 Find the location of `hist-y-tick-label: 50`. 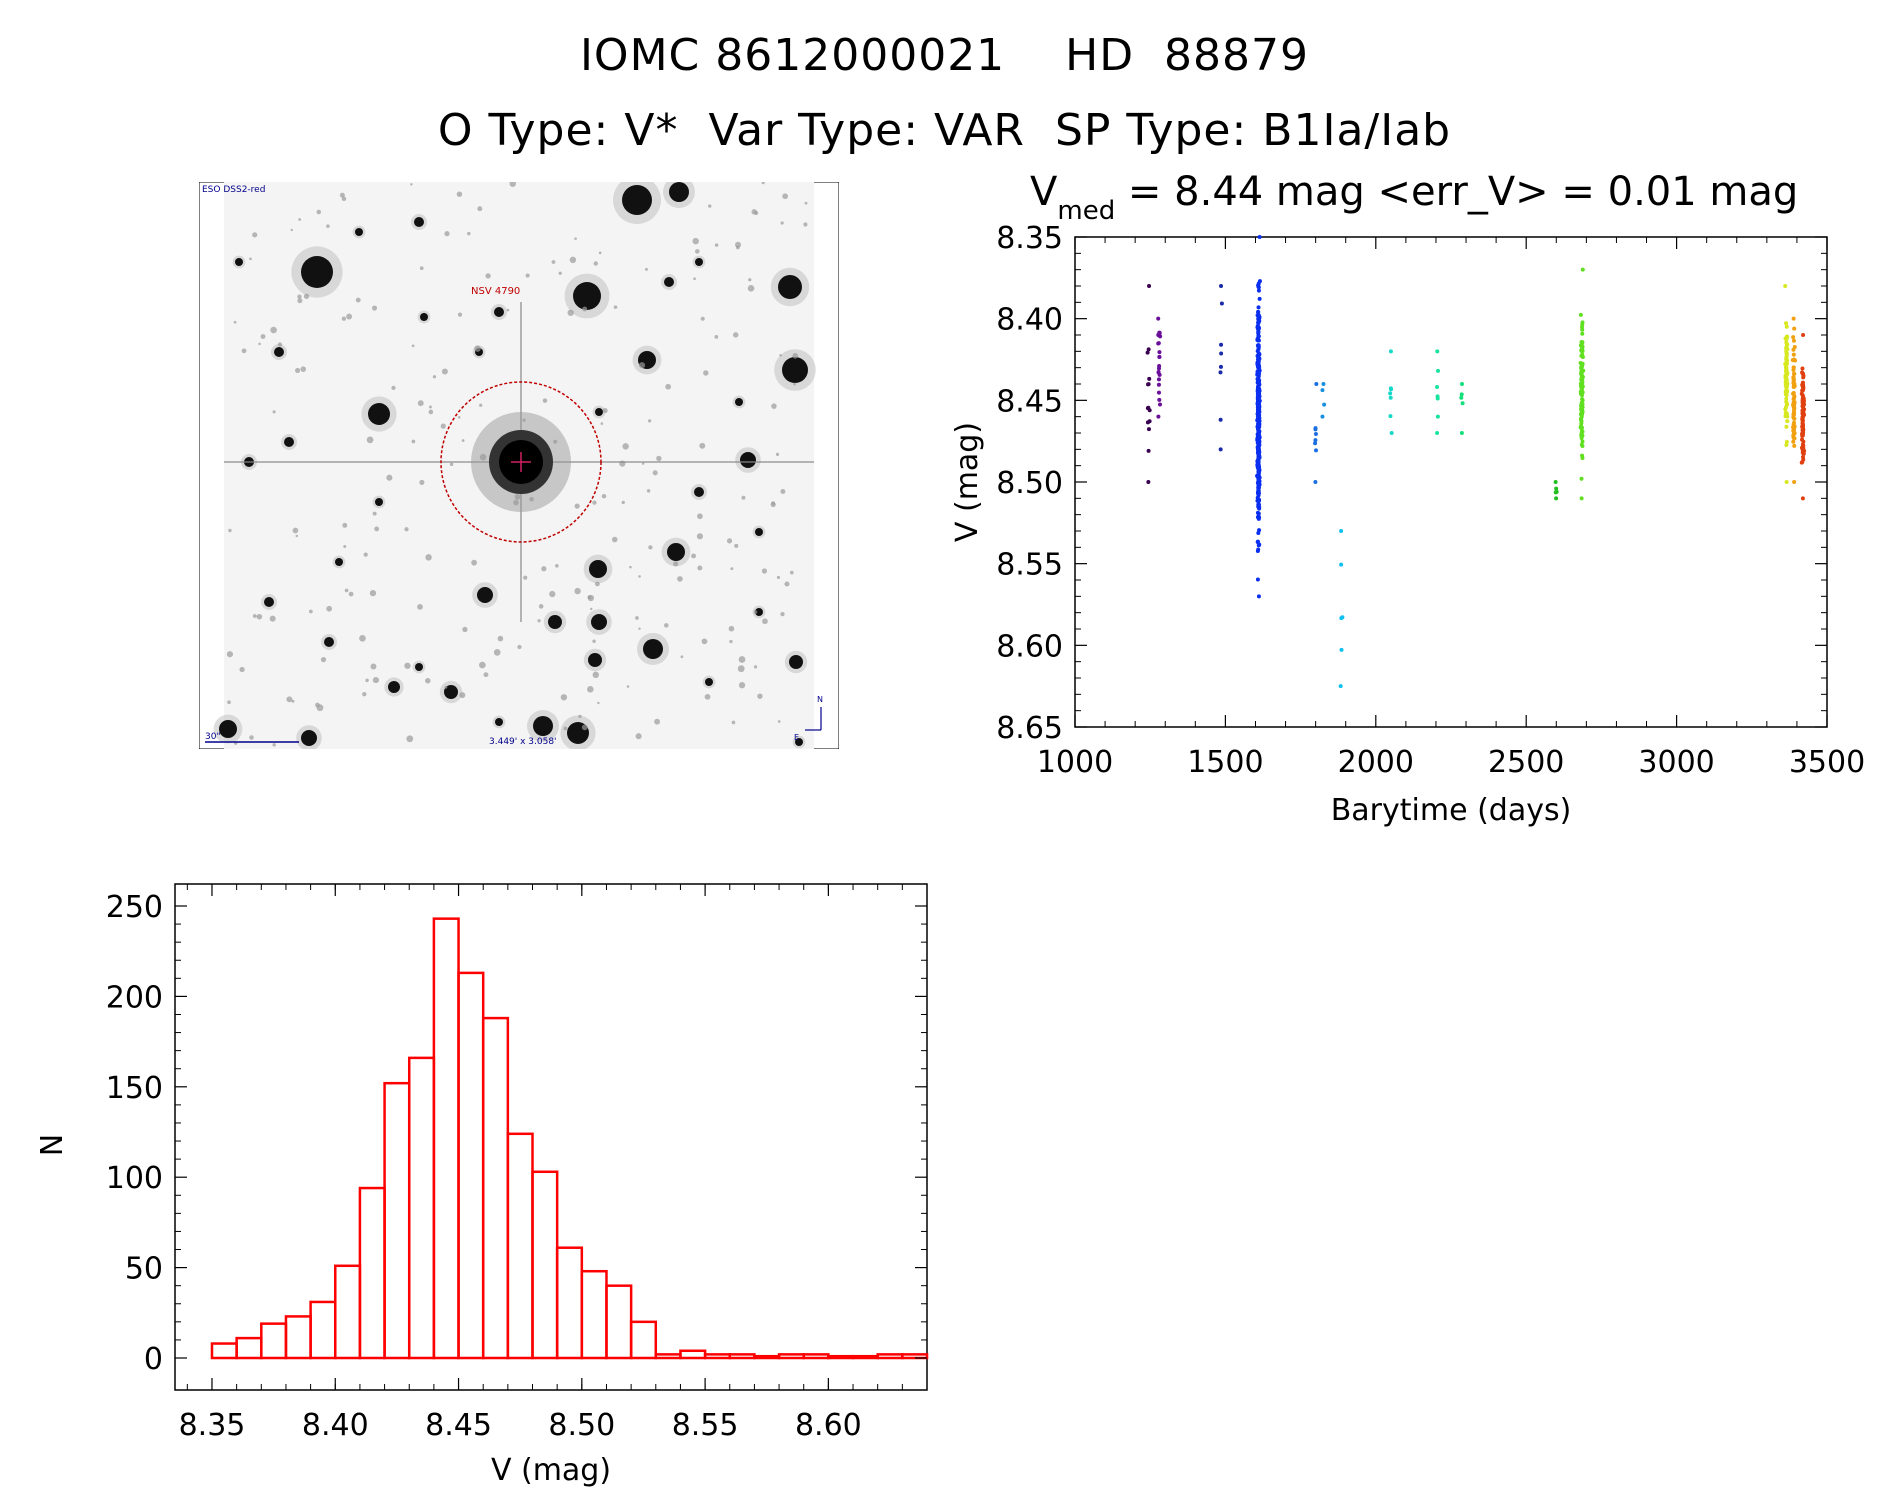

hist-y-tick-label: 50 is located at coordinates (144, 1269).